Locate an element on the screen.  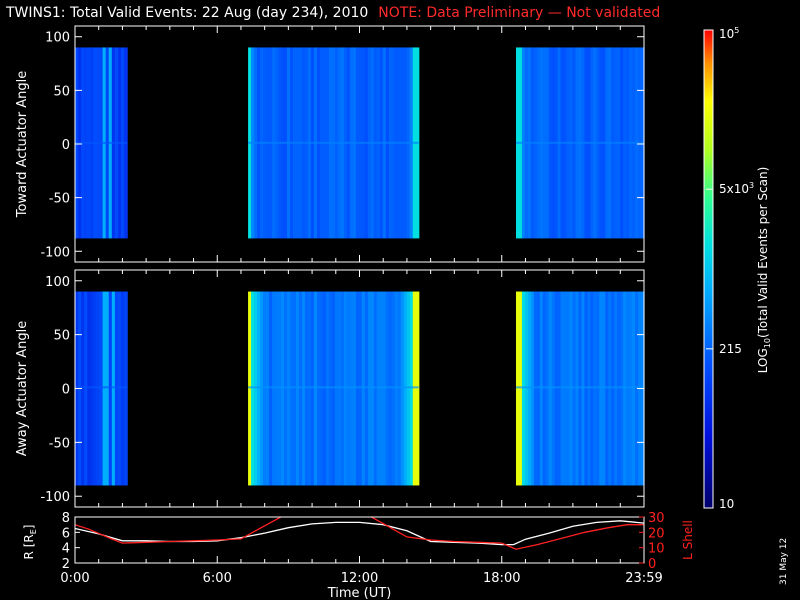
y-tick-label: -100 is located at coordinates (55, 497).